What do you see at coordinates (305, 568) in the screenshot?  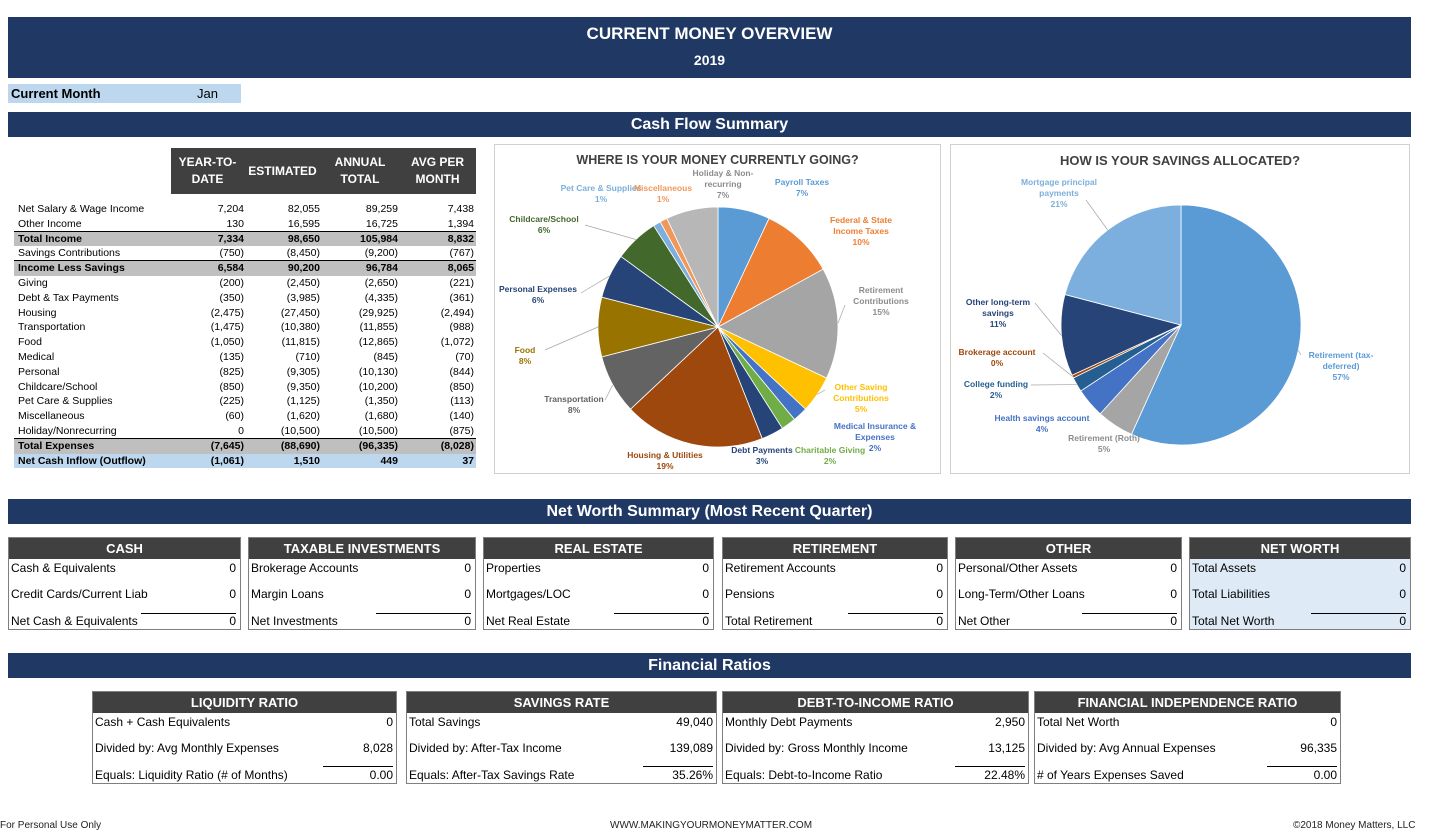 I see `net-worth-row-label: Brokerage Accounts` at bounding box center [305, 568].